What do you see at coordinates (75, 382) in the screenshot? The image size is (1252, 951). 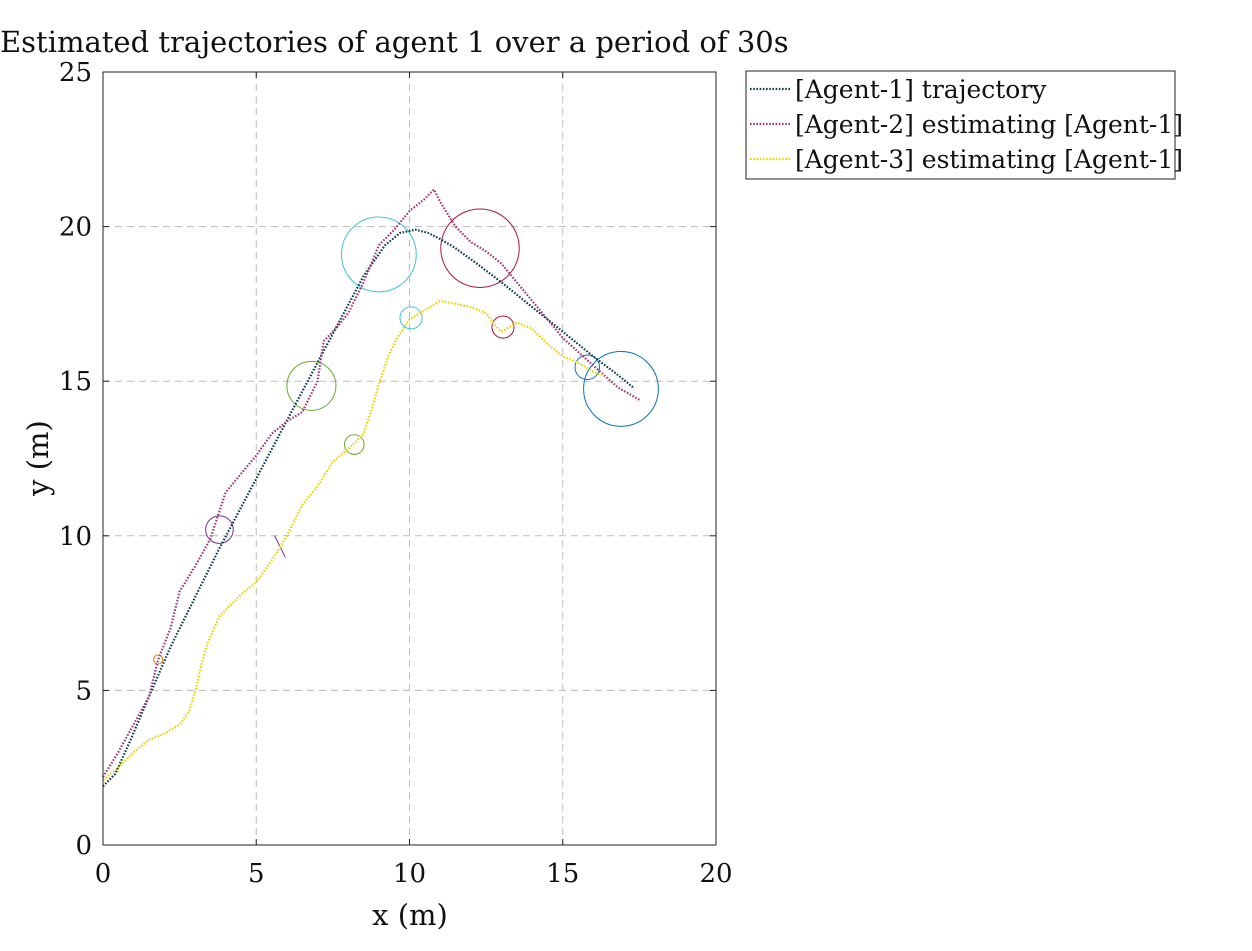 I see `y-tick-label: 15` at bounding box center [75, 382].